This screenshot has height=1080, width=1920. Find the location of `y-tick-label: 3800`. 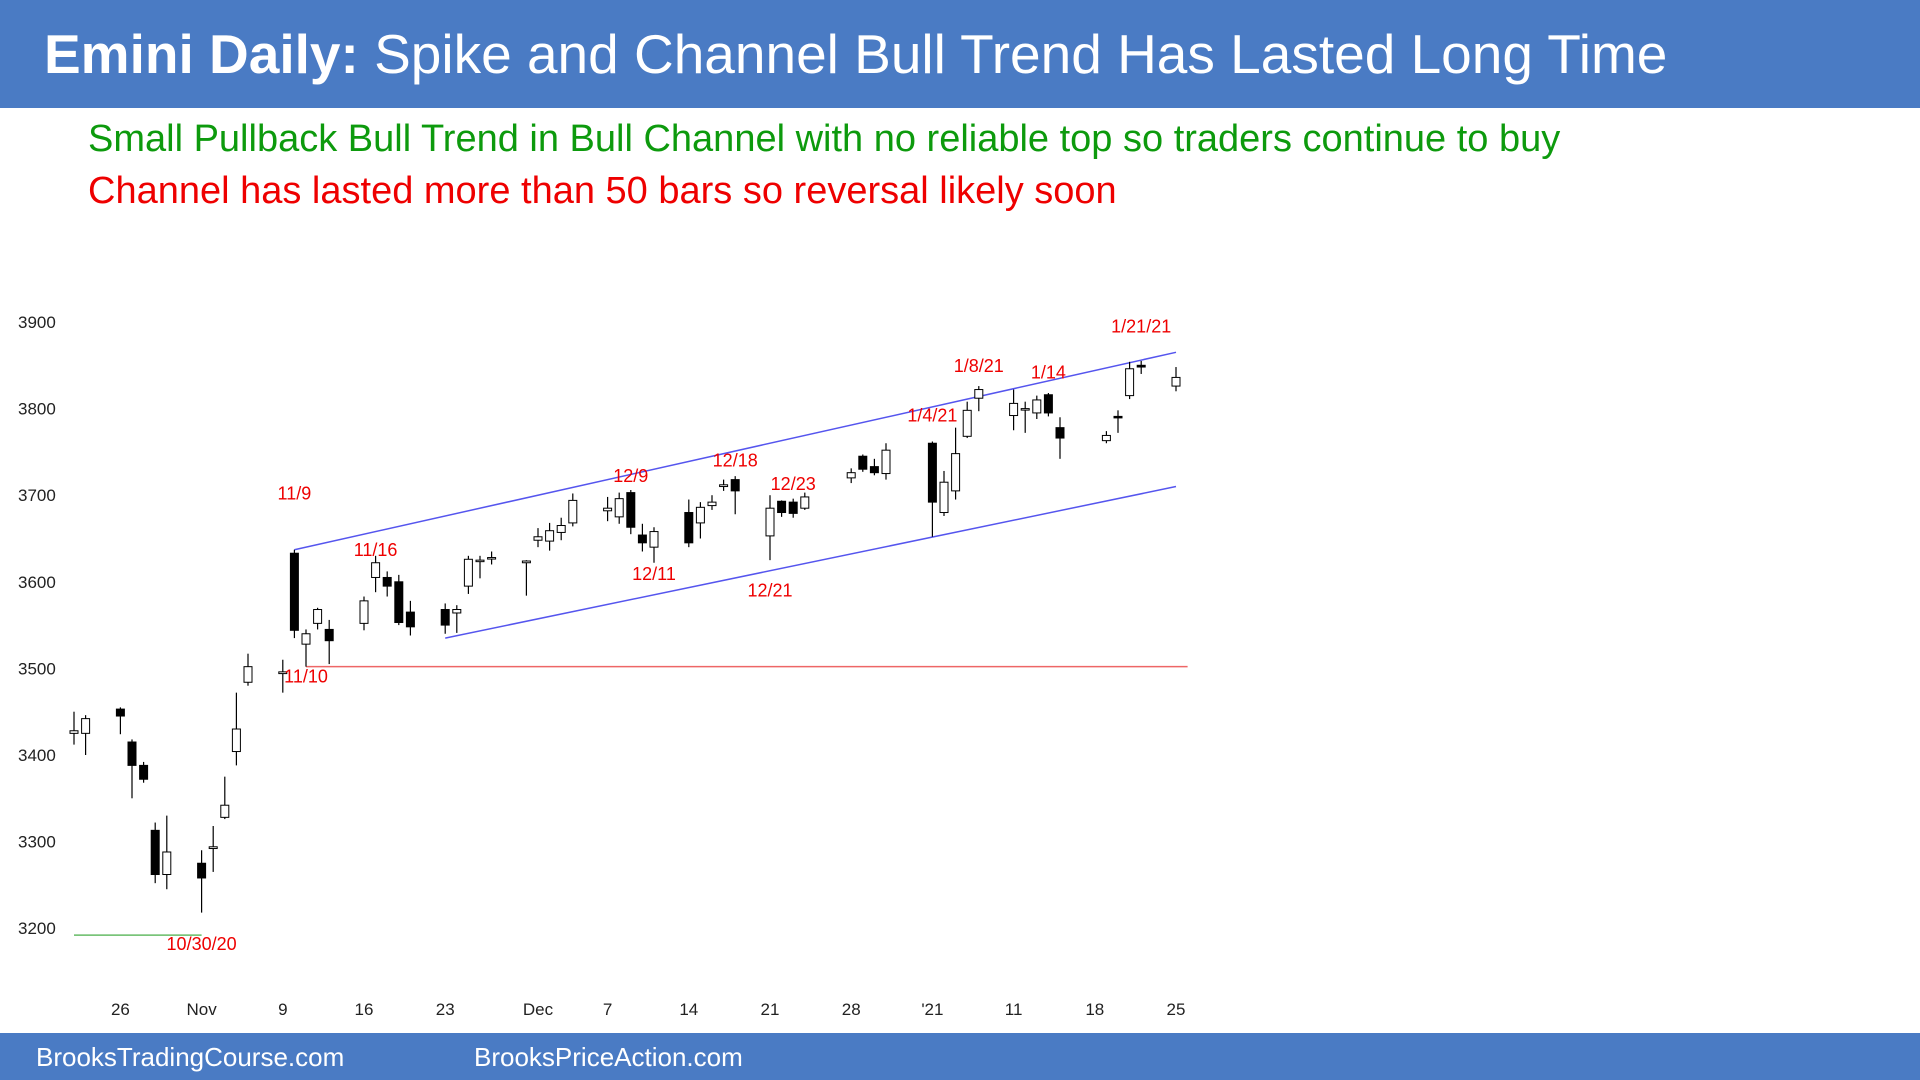

y-tick-label: 3800 is located at coordinates (37, 409).